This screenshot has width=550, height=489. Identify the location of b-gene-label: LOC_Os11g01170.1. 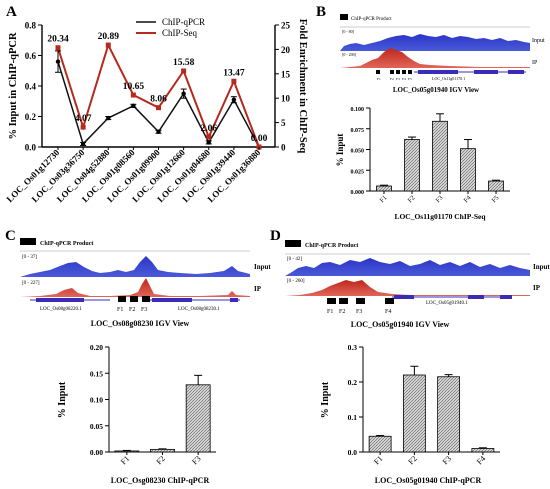
(448, 78).